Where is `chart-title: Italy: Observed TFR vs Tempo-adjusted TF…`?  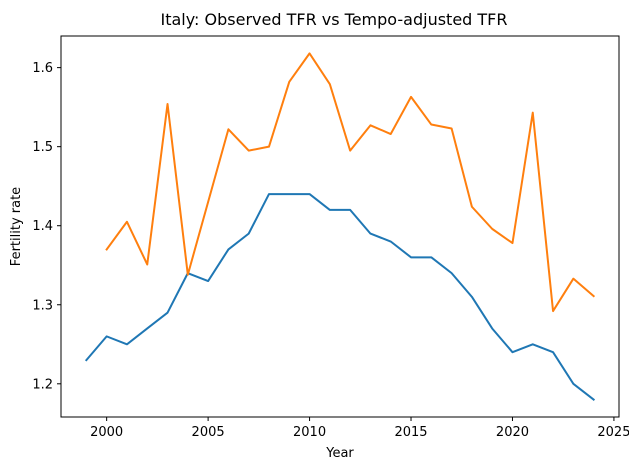 chart-title: Italy: Observed TFR vs Tempo-adjusted TF… is located at coordinates (334, 19).